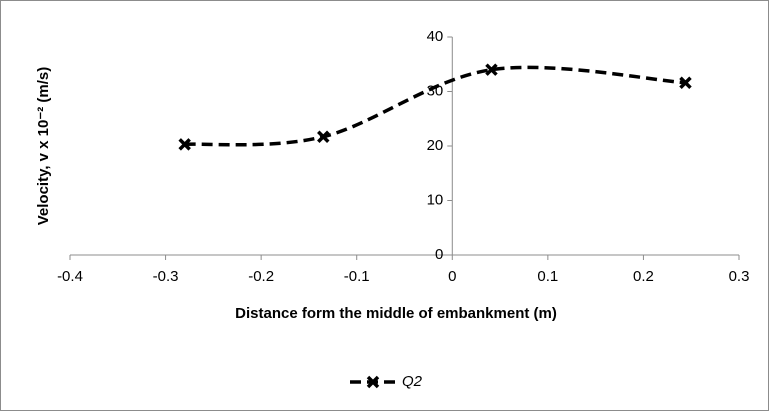  What do you see at coordinates (435, 145) in the screenshot?
I see `y-tick-label: 20` at bounding box center [435, 145].